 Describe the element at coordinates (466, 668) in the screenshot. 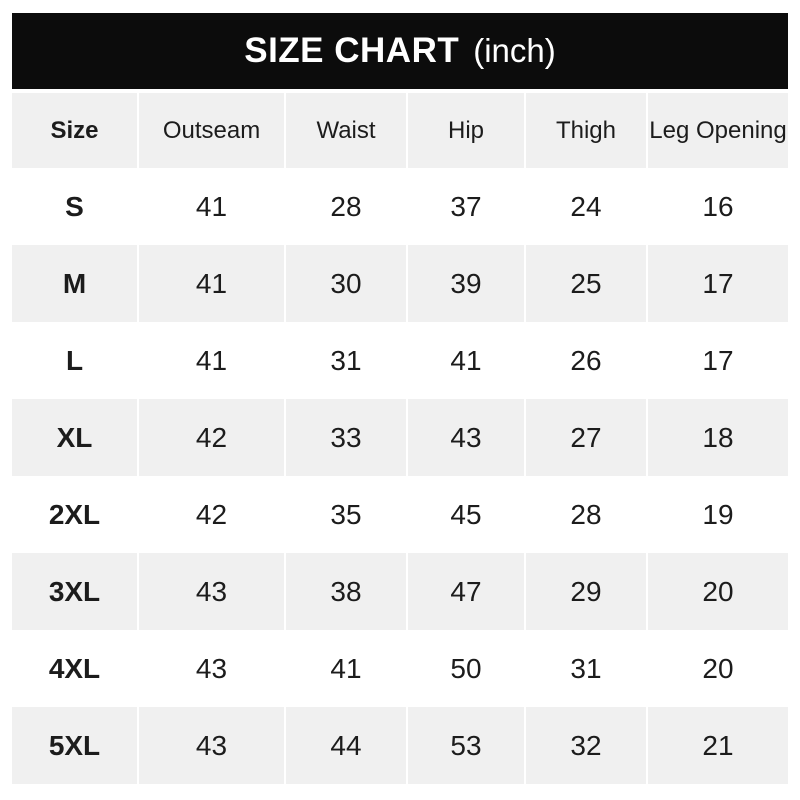

I see `measurement-value: 50` at that location.